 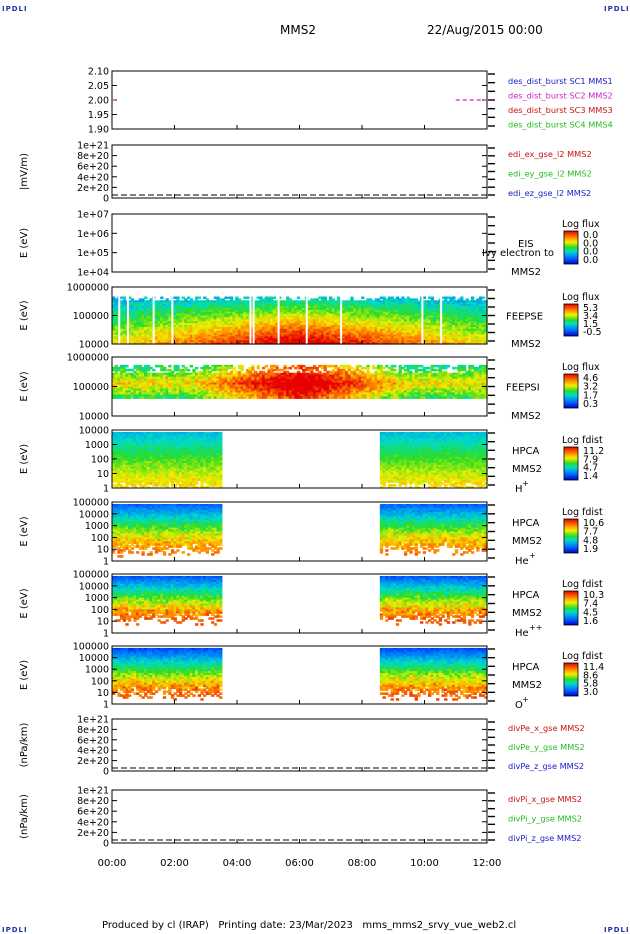 I want to click on date-title: 22/Aug/2015 00:00, so click(x=485, y=30).